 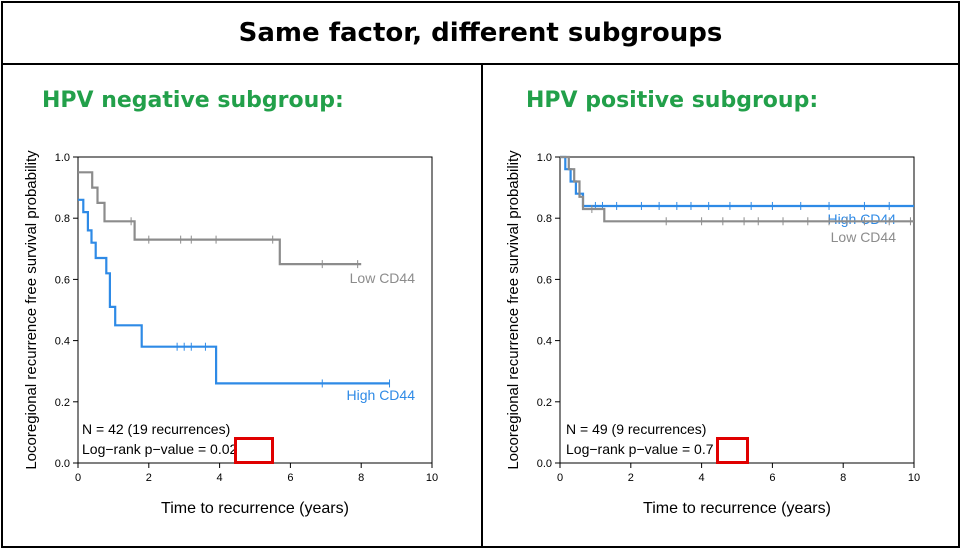 I want to click on p-value-annotation: Log−rank p−value = 0.7, so click(x=640, y=449).